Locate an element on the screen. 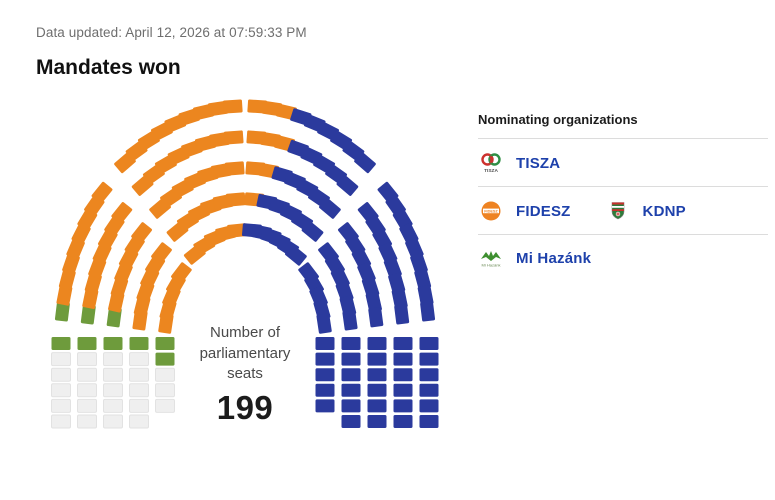 This screenshot has width=775, height=500. legend-label-kdnp: KDNP is located at coordinates (664, 211).